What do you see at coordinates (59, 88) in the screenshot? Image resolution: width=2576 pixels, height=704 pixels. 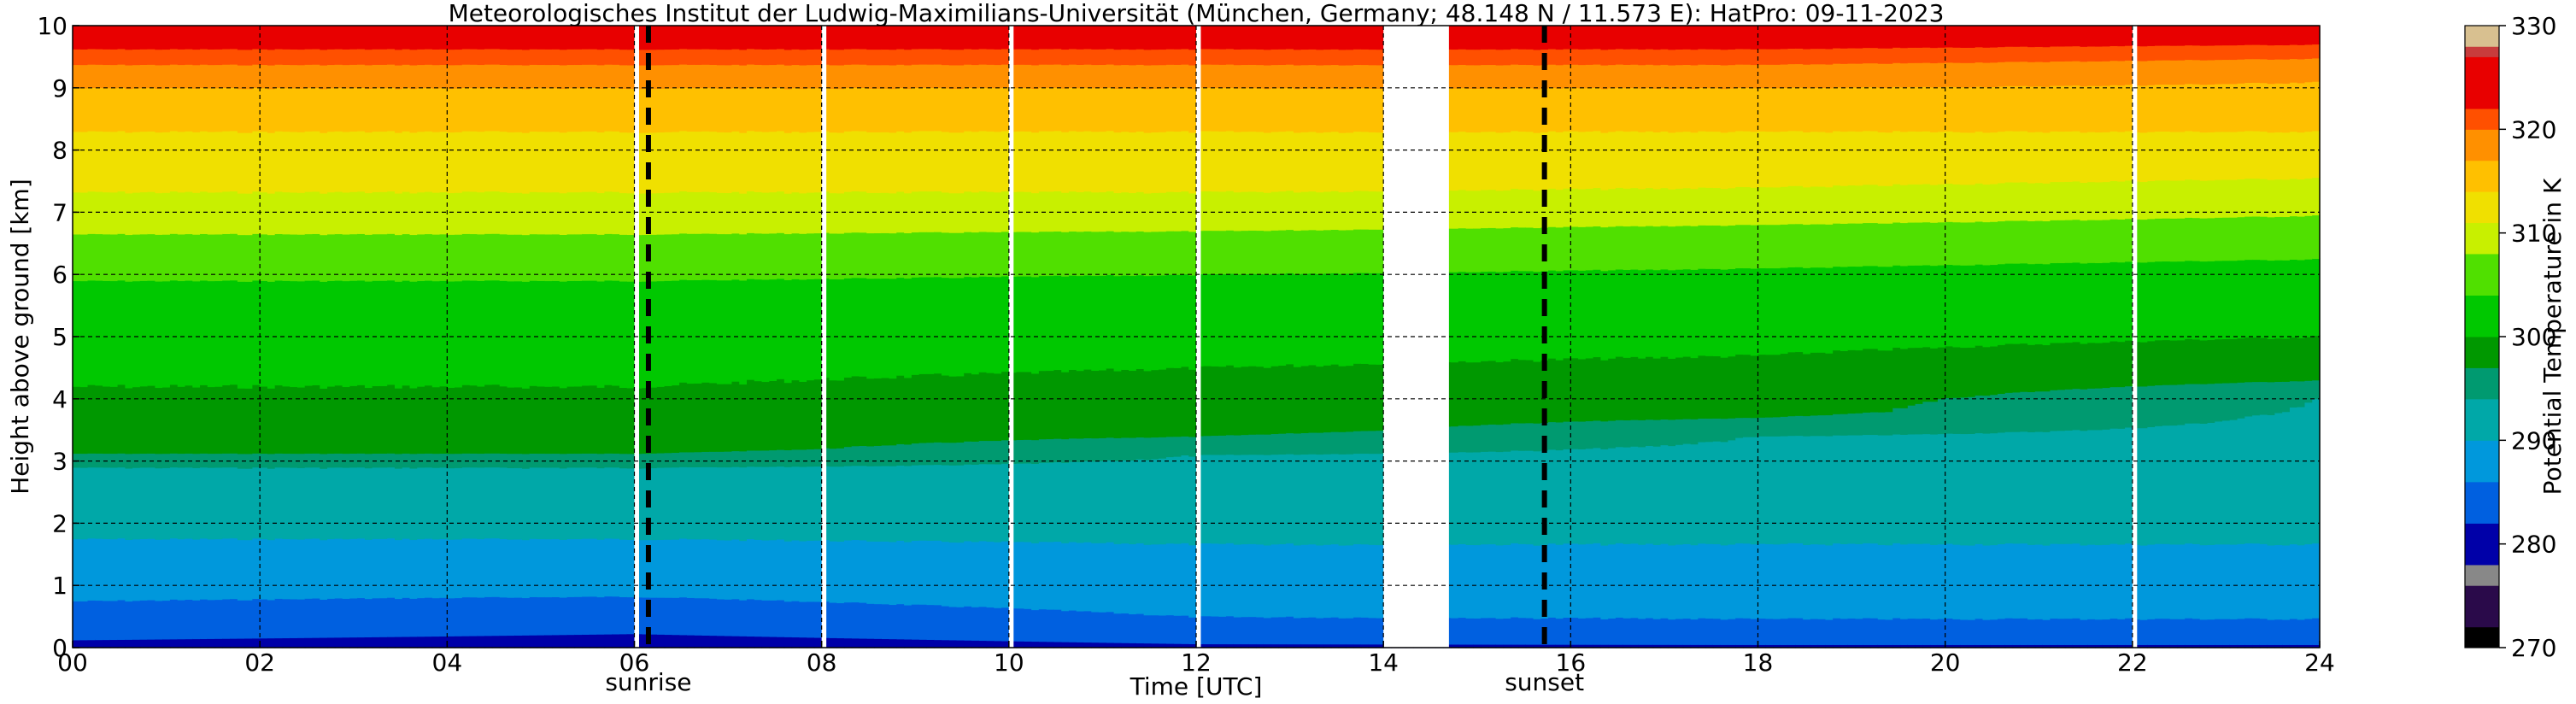 I see `y-tick-label: 9` at bounding box center [59, 88].